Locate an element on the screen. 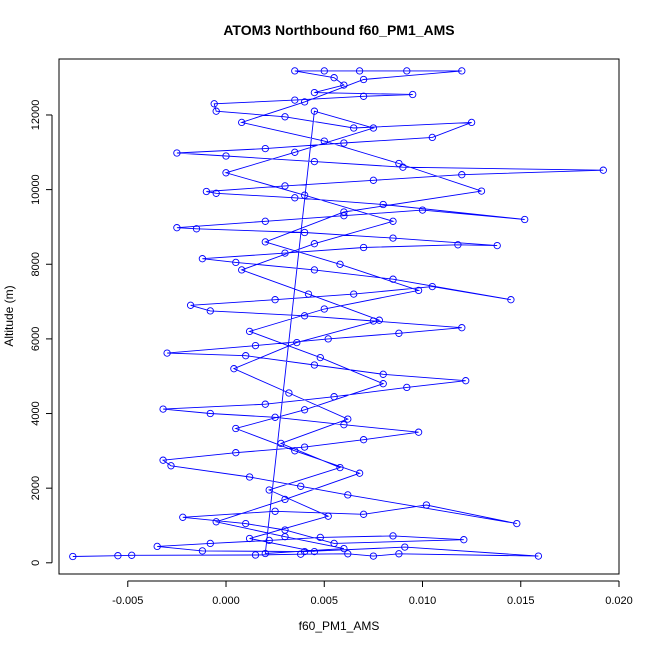  x-tick-label: 0.000 is located at coordinates (226, 601).